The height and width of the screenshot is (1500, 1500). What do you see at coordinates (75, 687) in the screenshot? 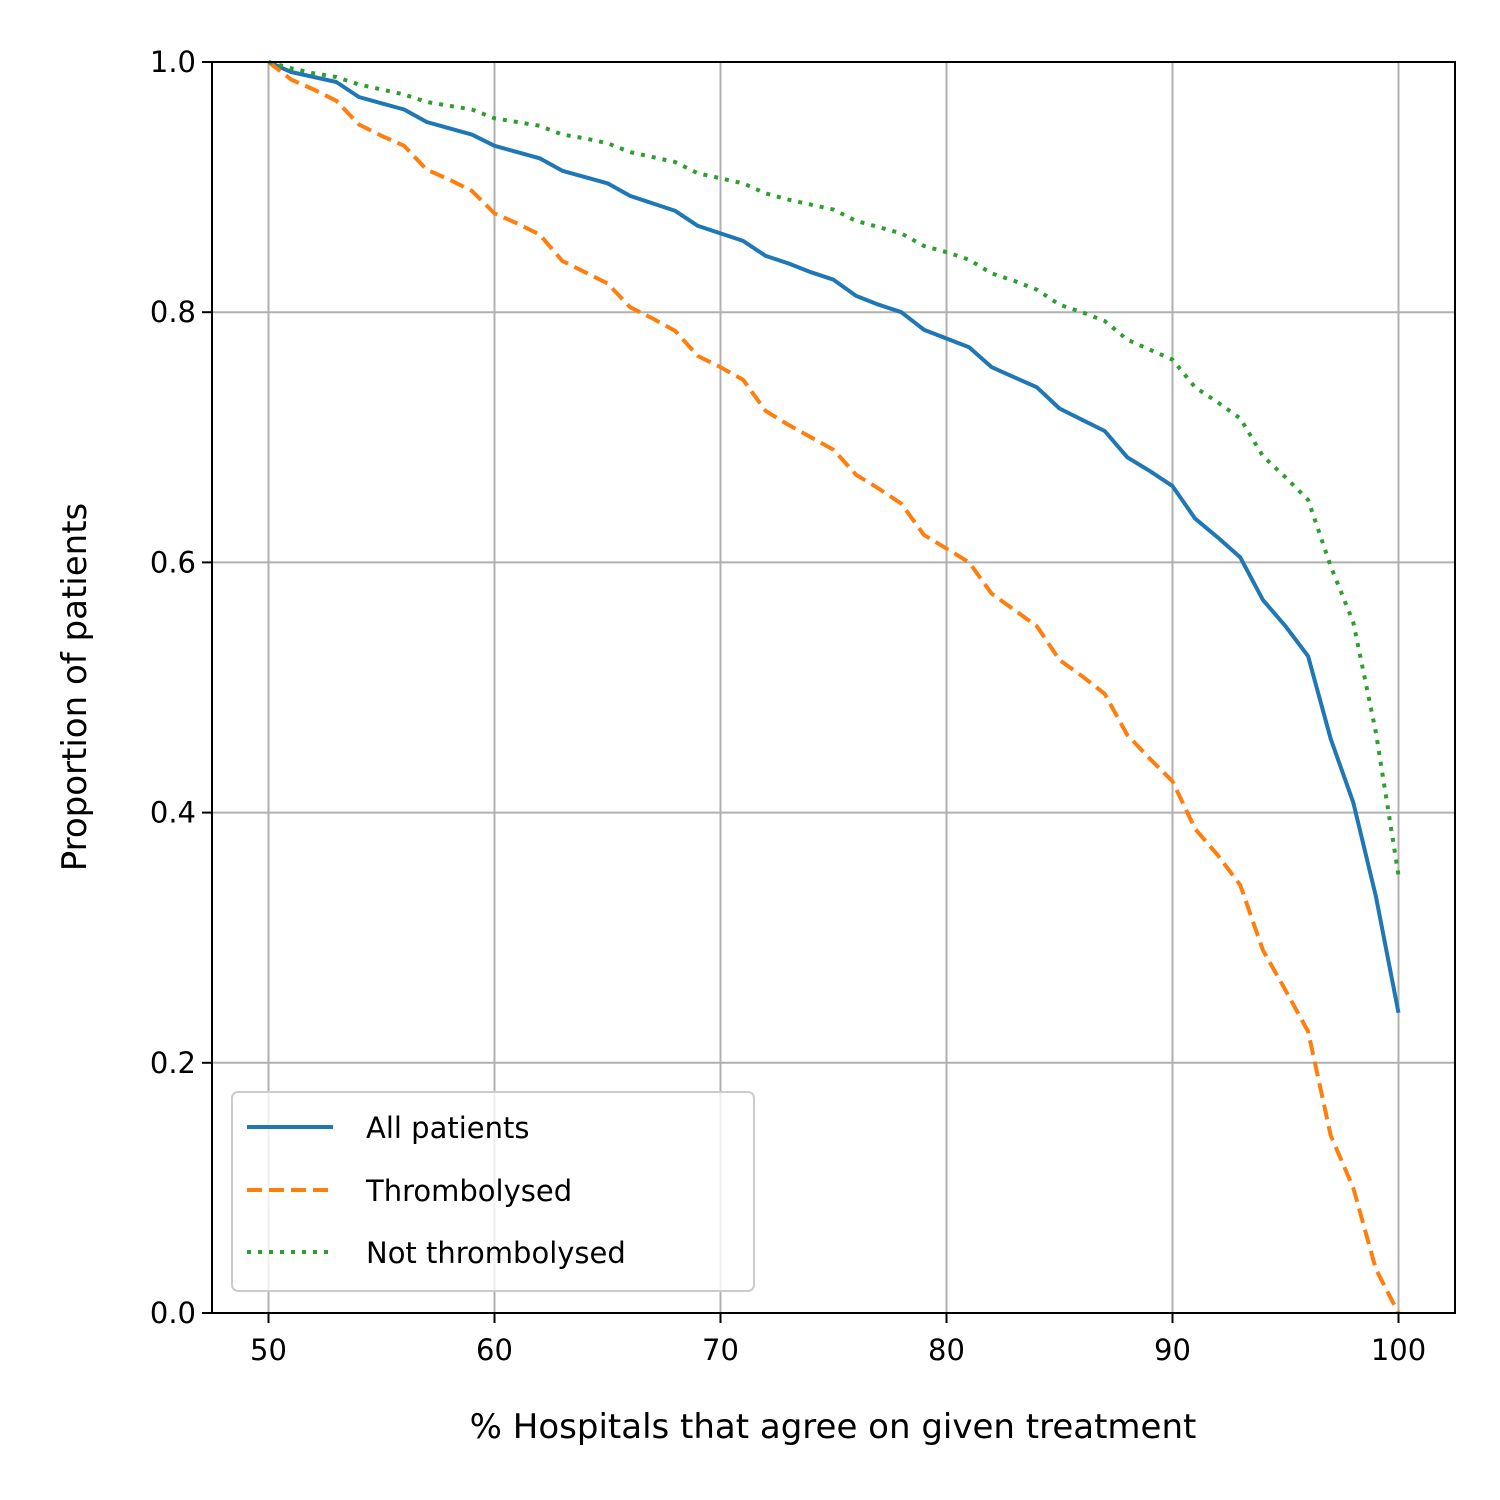
I see `y-axis-label: Proportion of patients` at bounding box center [75, 687].